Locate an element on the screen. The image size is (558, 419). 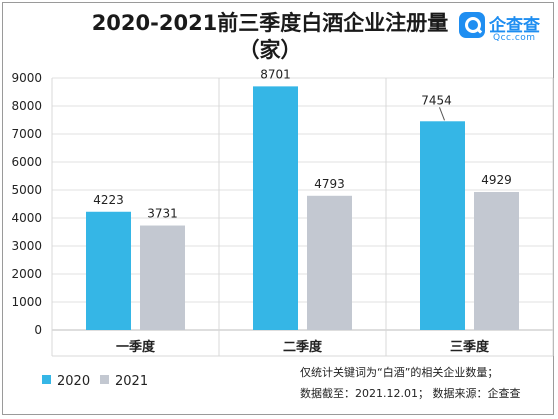
qcc-logo: 企查查 Qcc.com is located at coordinates (507, 30).